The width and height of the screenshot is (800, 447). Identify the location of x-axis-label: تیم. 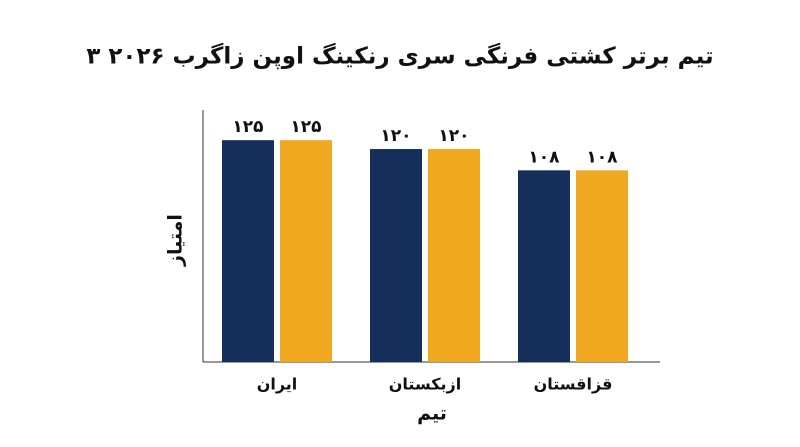
(432, 414).